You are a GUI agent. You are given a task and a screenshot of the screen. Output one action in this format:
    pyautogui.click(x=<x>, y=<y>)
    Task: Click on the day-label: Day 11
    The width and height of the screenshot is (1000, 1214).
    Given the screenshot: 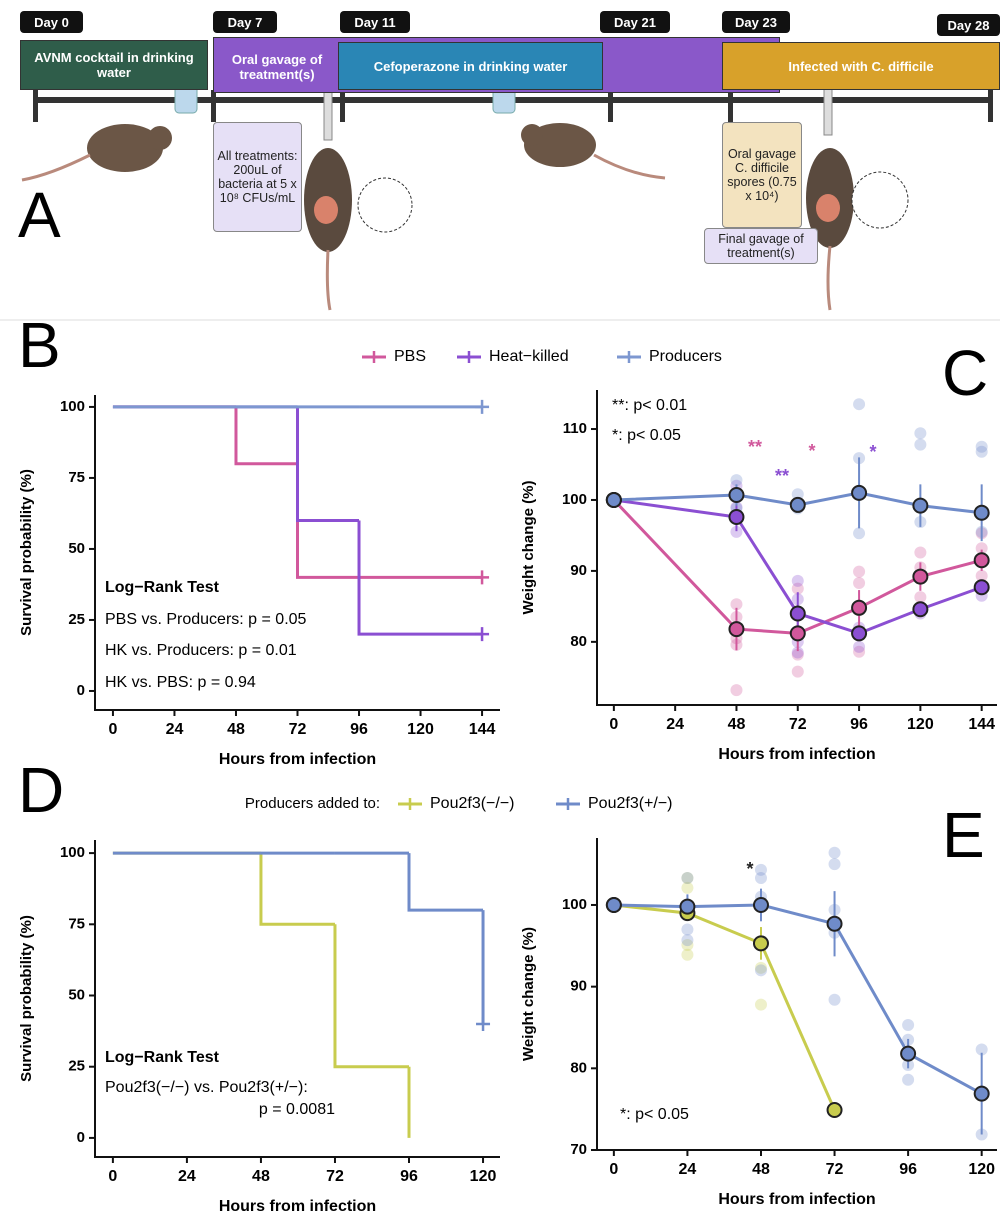 What is the action you would take?
    pyautogui.click(x=375, y=22)
    